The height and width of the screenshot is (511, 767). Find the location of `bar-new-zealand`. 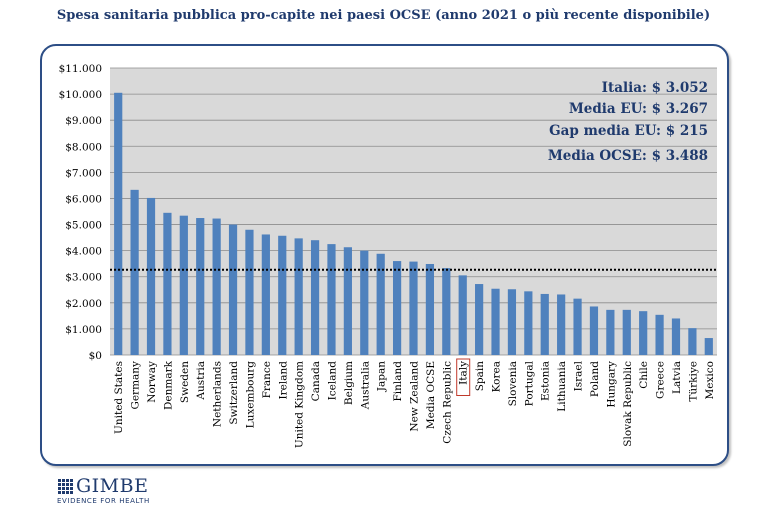

bar-new-zealand is located at coordinates (413, 308).